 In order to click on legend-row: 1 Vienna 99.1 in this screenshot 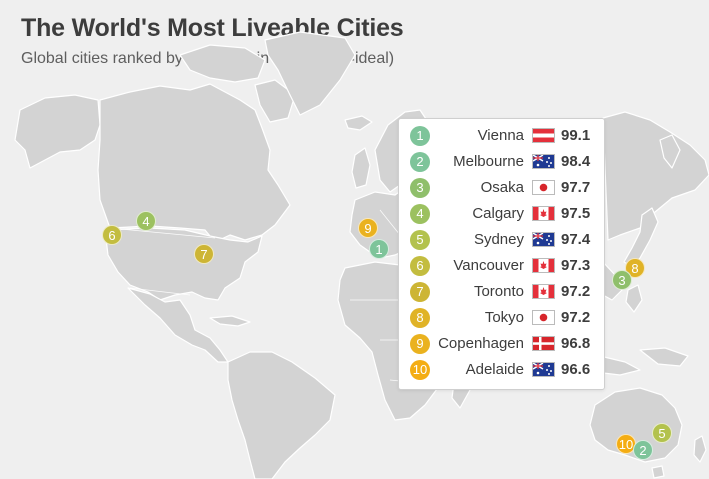, I will do `click(501, 136)`.